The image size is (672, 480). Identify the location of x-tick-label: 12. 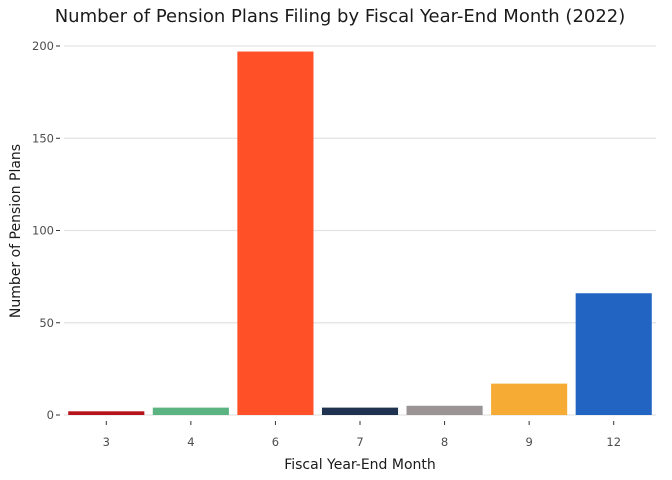
(613, 442).